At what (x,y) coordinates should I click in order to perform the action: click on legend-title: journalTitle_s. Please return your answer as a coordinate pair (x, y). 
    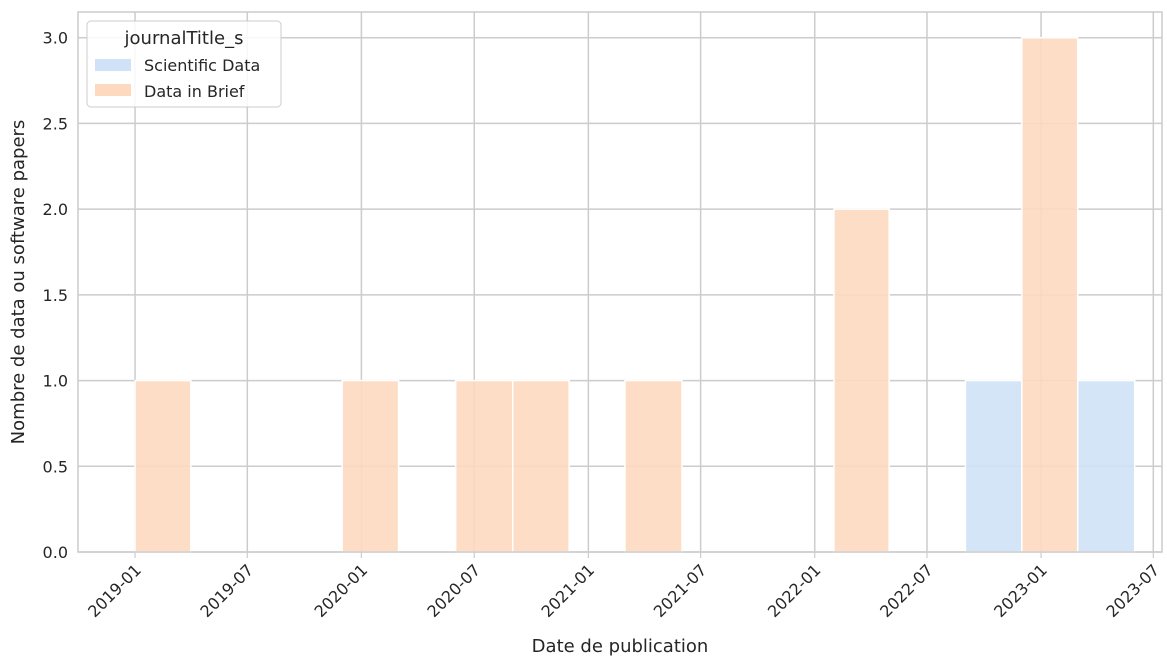
    Looking at the image, I should click on (184, 38).